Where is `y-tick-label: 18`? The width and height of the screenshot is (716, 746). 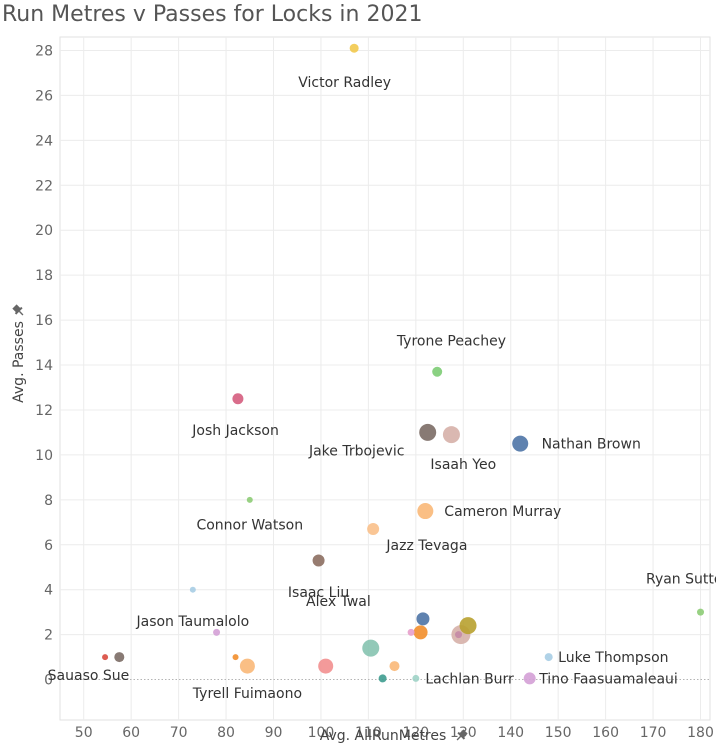
y-tick-label: 18 is located at coordinates (44, 276).